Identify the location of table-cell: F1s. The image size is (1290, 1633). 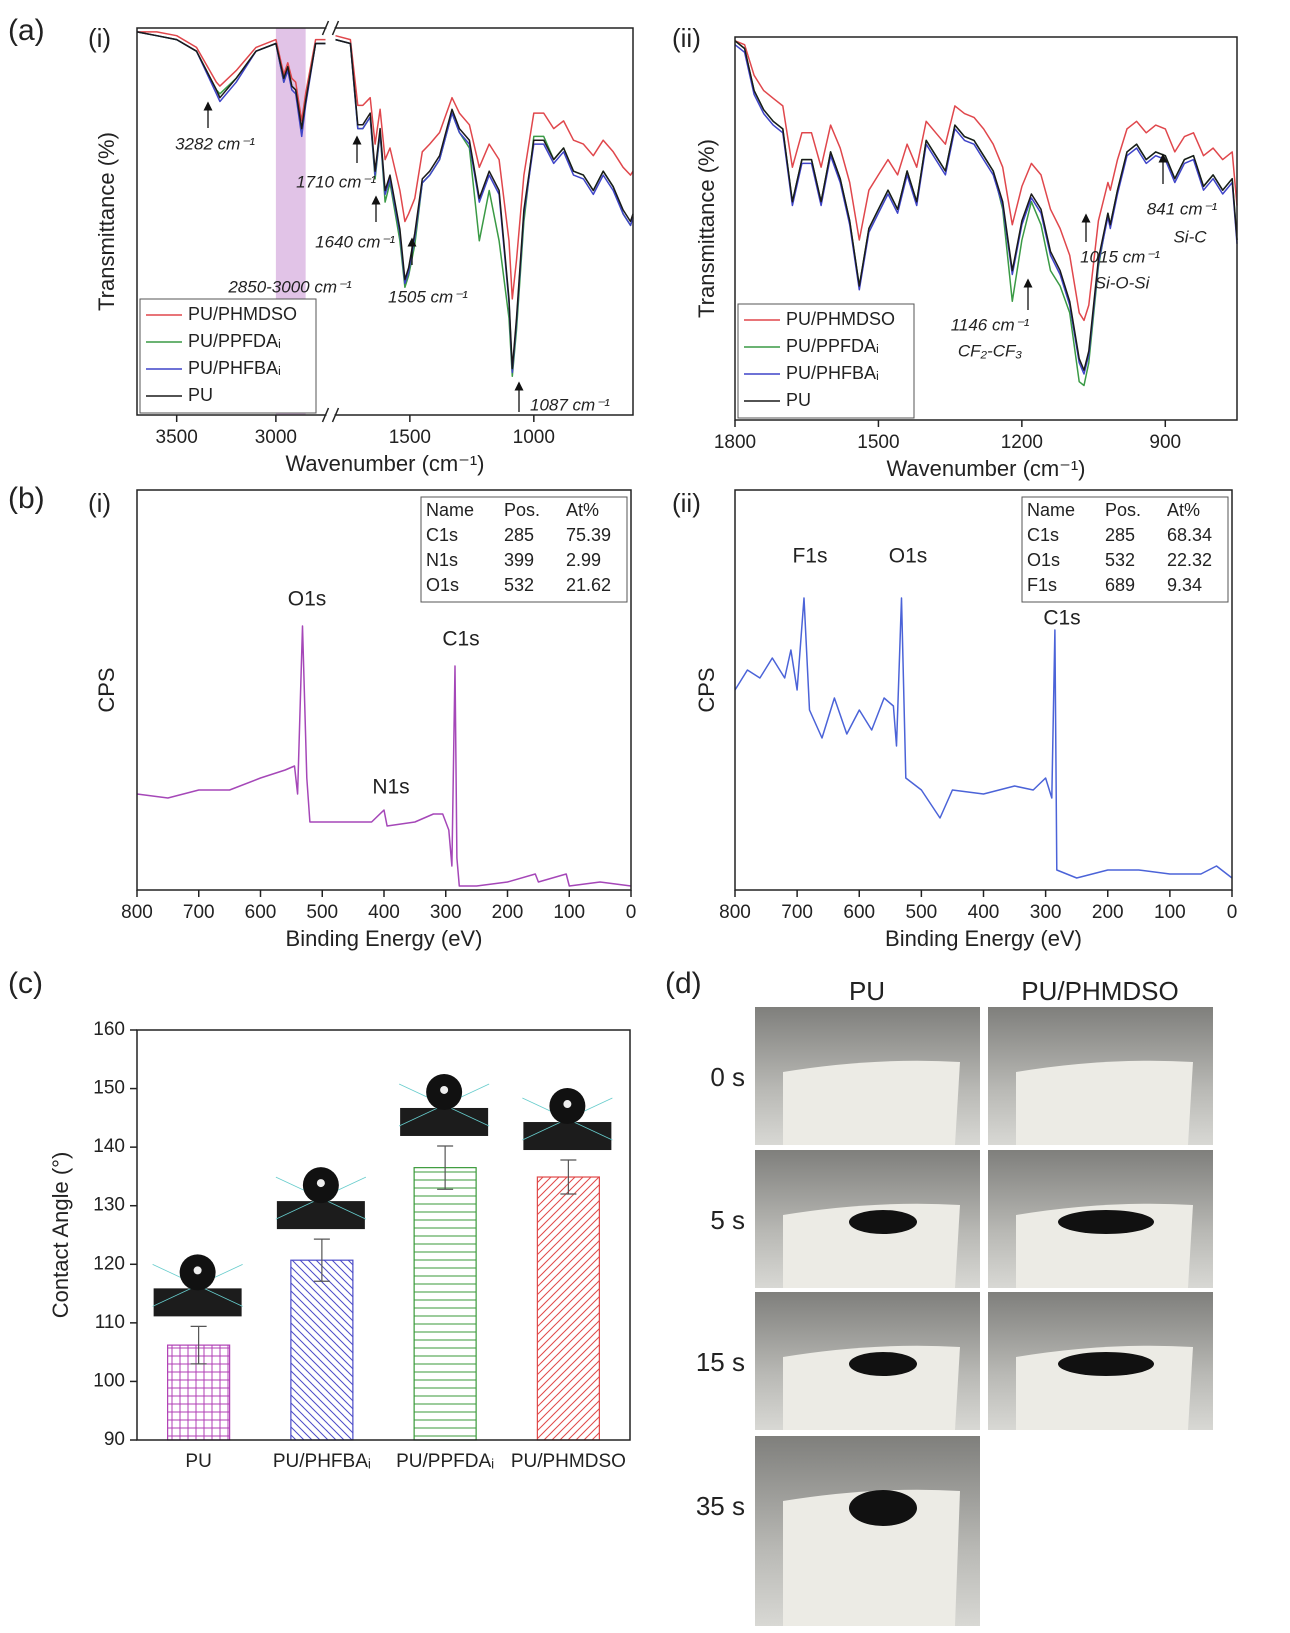
(1042, 585).